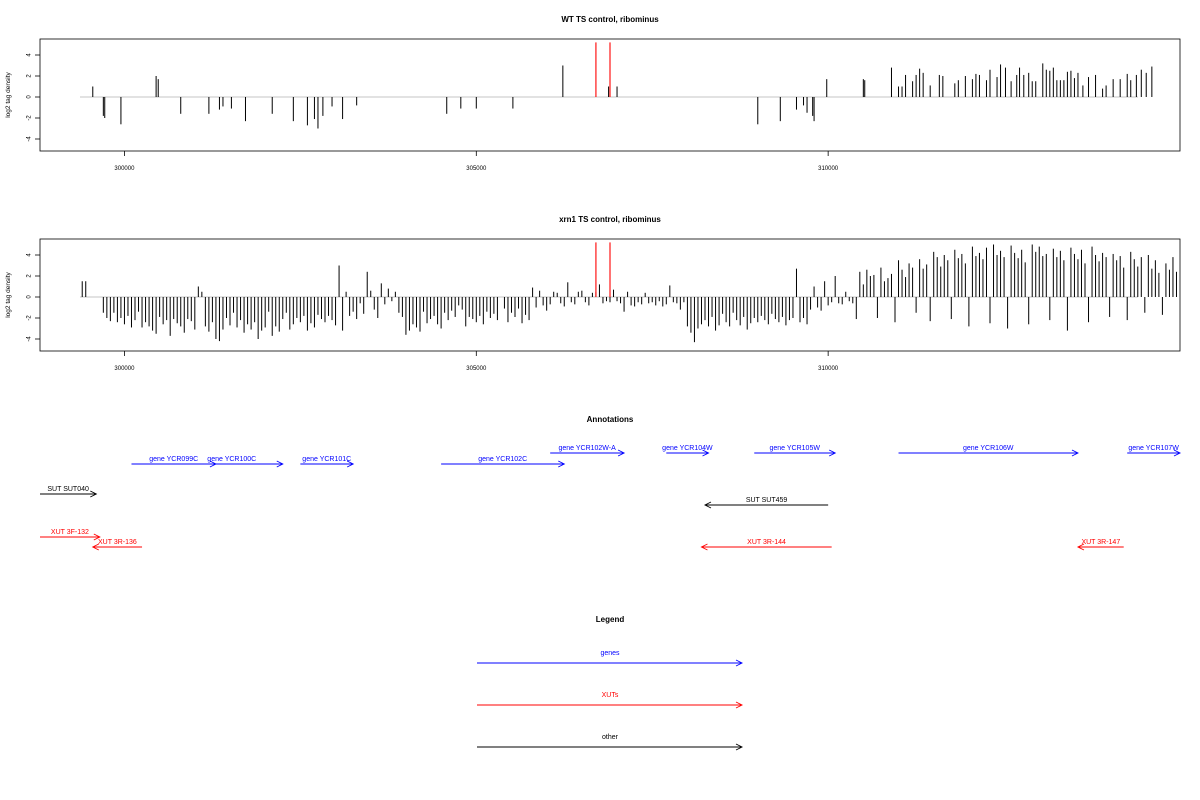 Image resolution: width=1200 pixels, height=800 pixels. What do you see at coordinates (794, 448) in the screenshot?
I see `annotation-label: gene YCR105W` at bounding box center [794, 448].